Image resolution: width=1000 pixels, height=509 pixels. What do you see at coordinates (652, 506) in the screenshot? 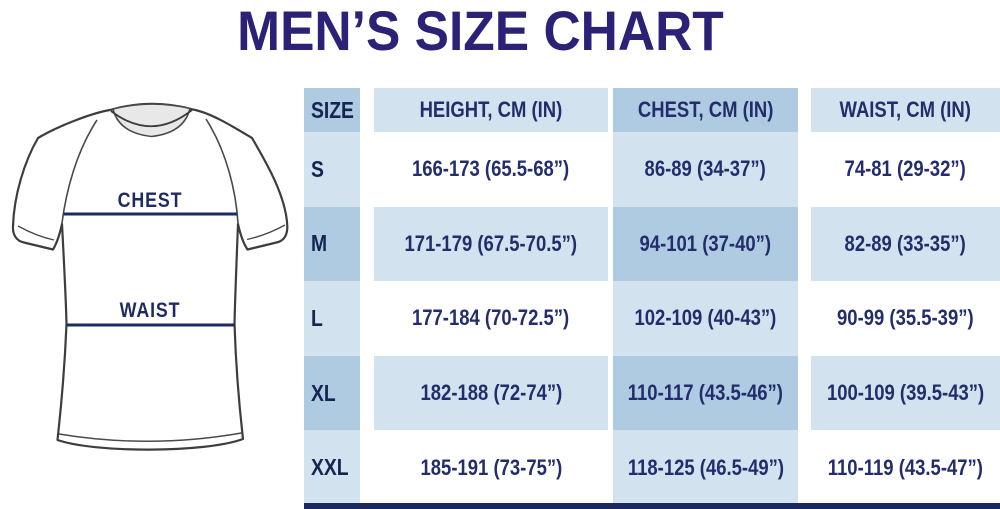
I see `table-bottom-border` at bounding box center [652, 506].